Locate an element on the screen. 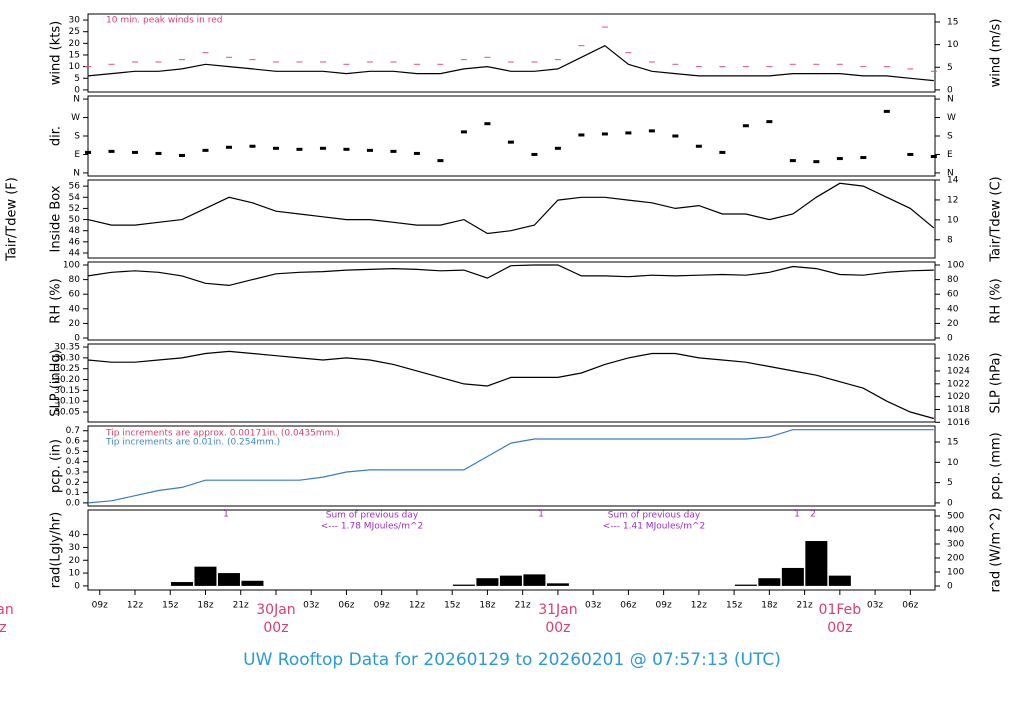 This screenshot has height=704, width=1024. y-axis-label: RH (%) is located at coordinates (56, 300).